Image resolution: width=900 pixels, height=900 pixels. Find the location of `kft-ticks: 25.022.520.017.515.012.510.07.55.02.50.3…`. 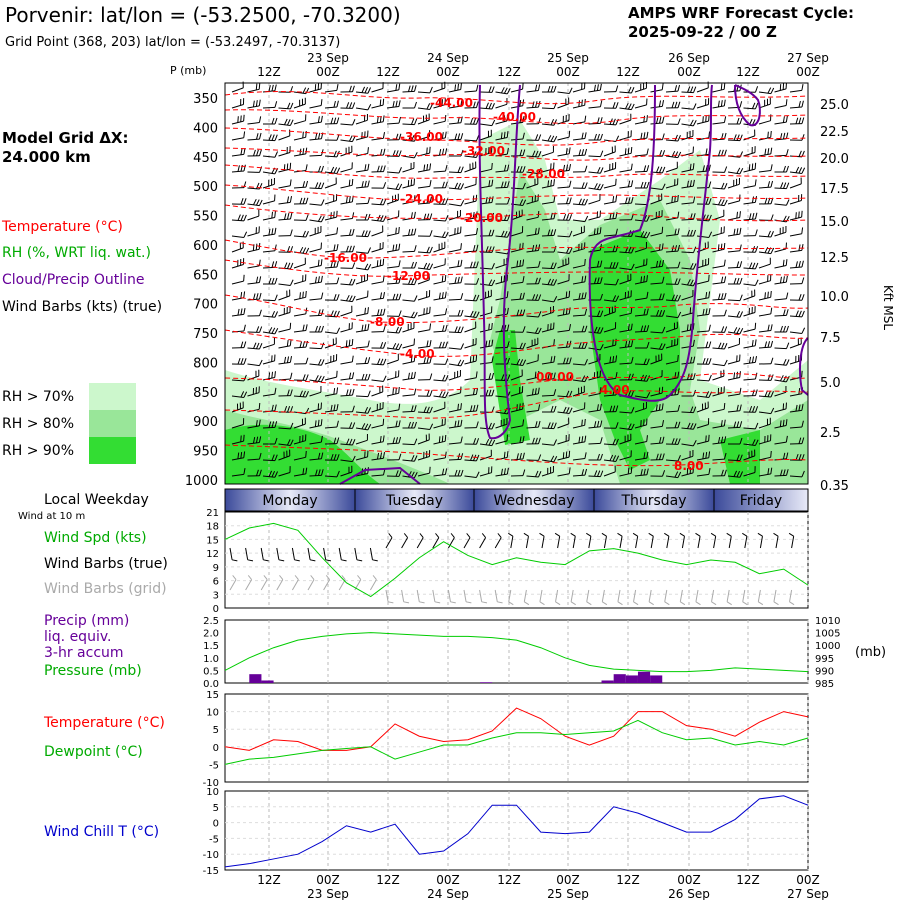

kft-ticks: 25.022.520.017.515.012.510.07.55.02.50.3… is located at coordinates (834, 296).